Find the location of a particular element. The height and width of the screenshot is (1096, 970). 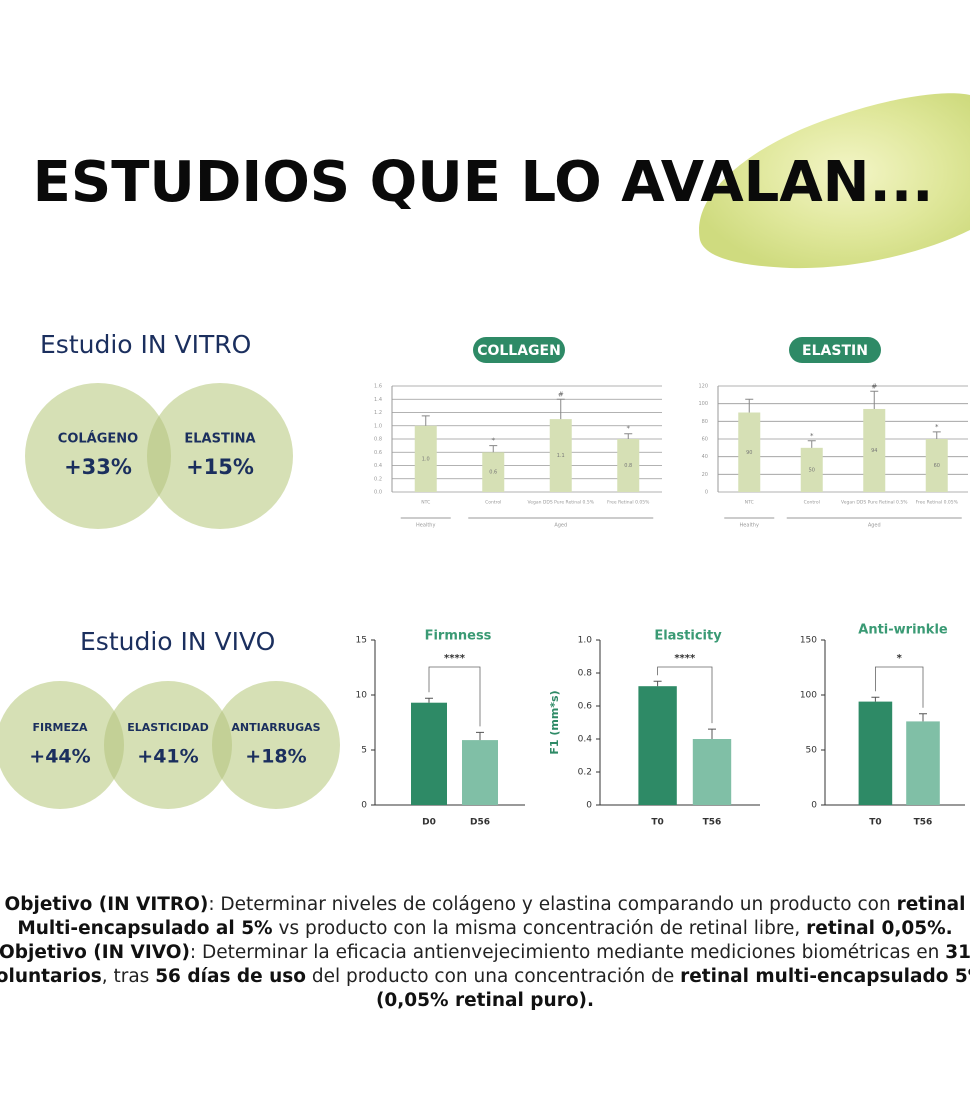

y-tick-label: 20 is located at coordinates (705, 475).